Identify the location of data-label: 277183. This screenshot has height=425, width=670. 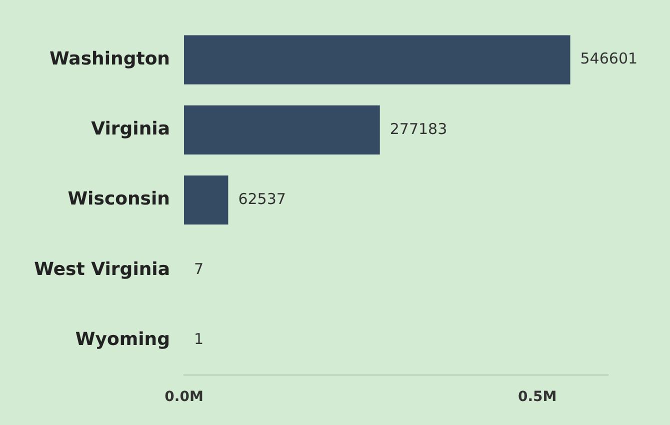
(419, 129).